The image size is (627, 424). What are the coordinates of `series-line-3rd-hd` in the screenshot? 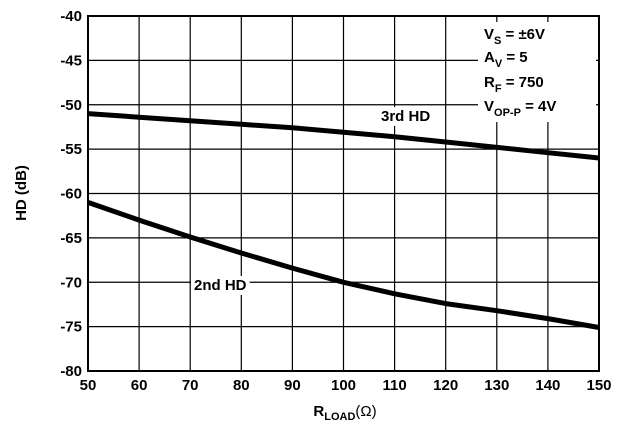 It's located at (343, 136).